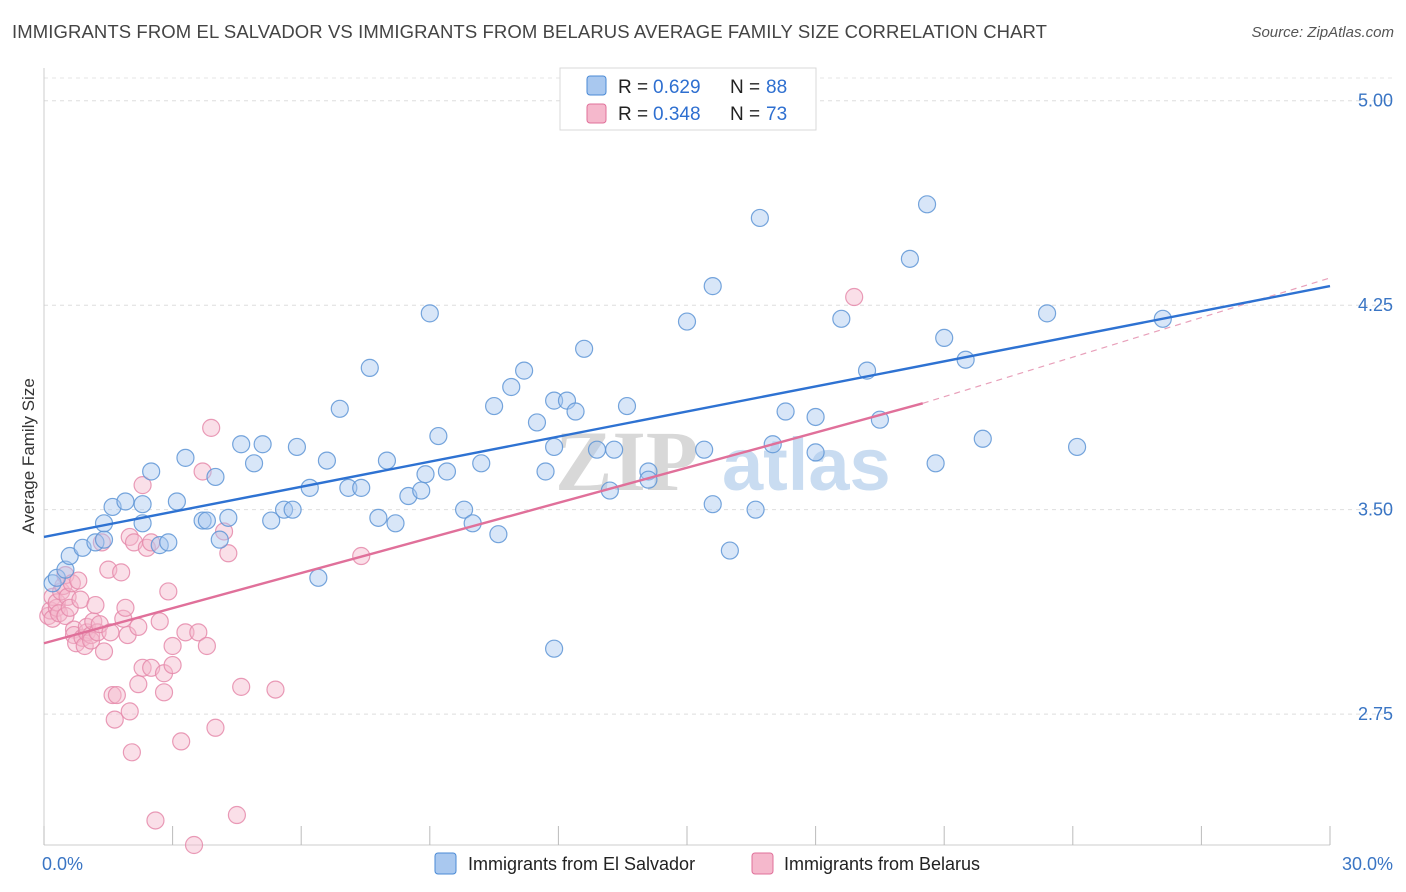 This screenshot has width=1406, height=892. I want to click on y-tick-label: 2.75, so click(1375, 714).